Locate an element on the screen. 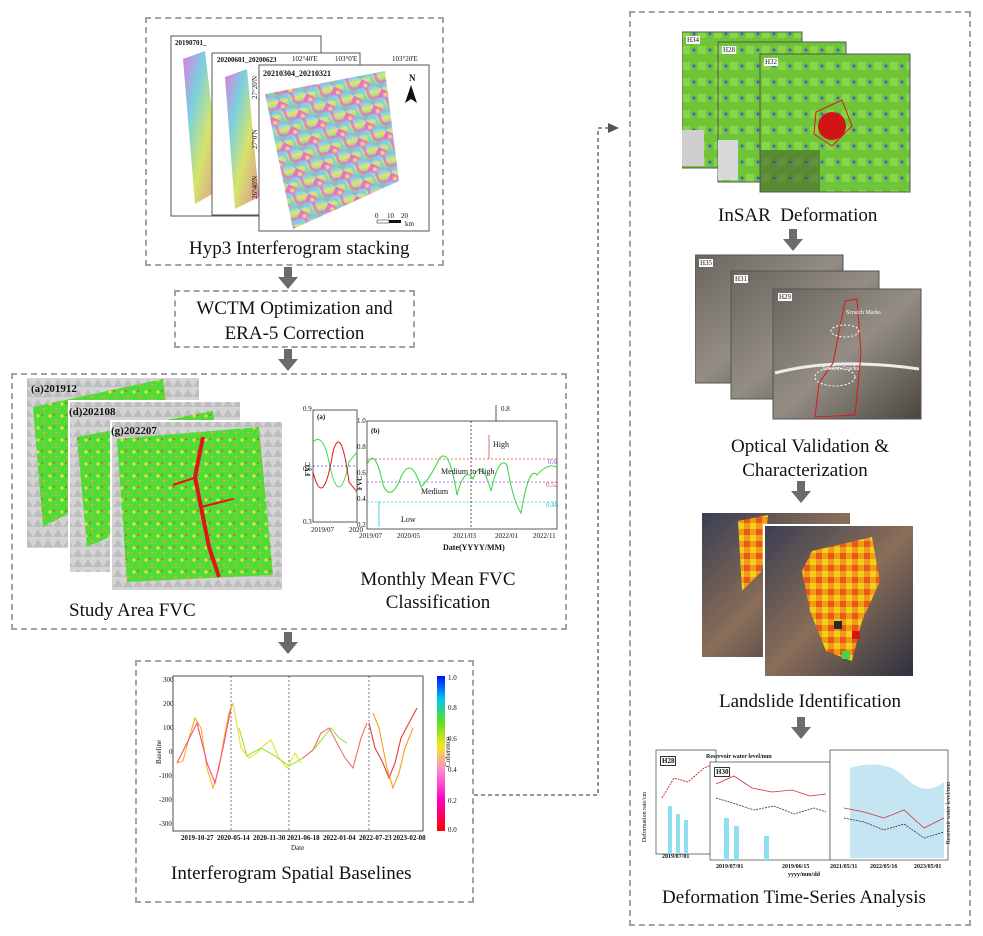 This screenshot has width=983, height=936. fvc-series-line is located at coordinates (462, 485).